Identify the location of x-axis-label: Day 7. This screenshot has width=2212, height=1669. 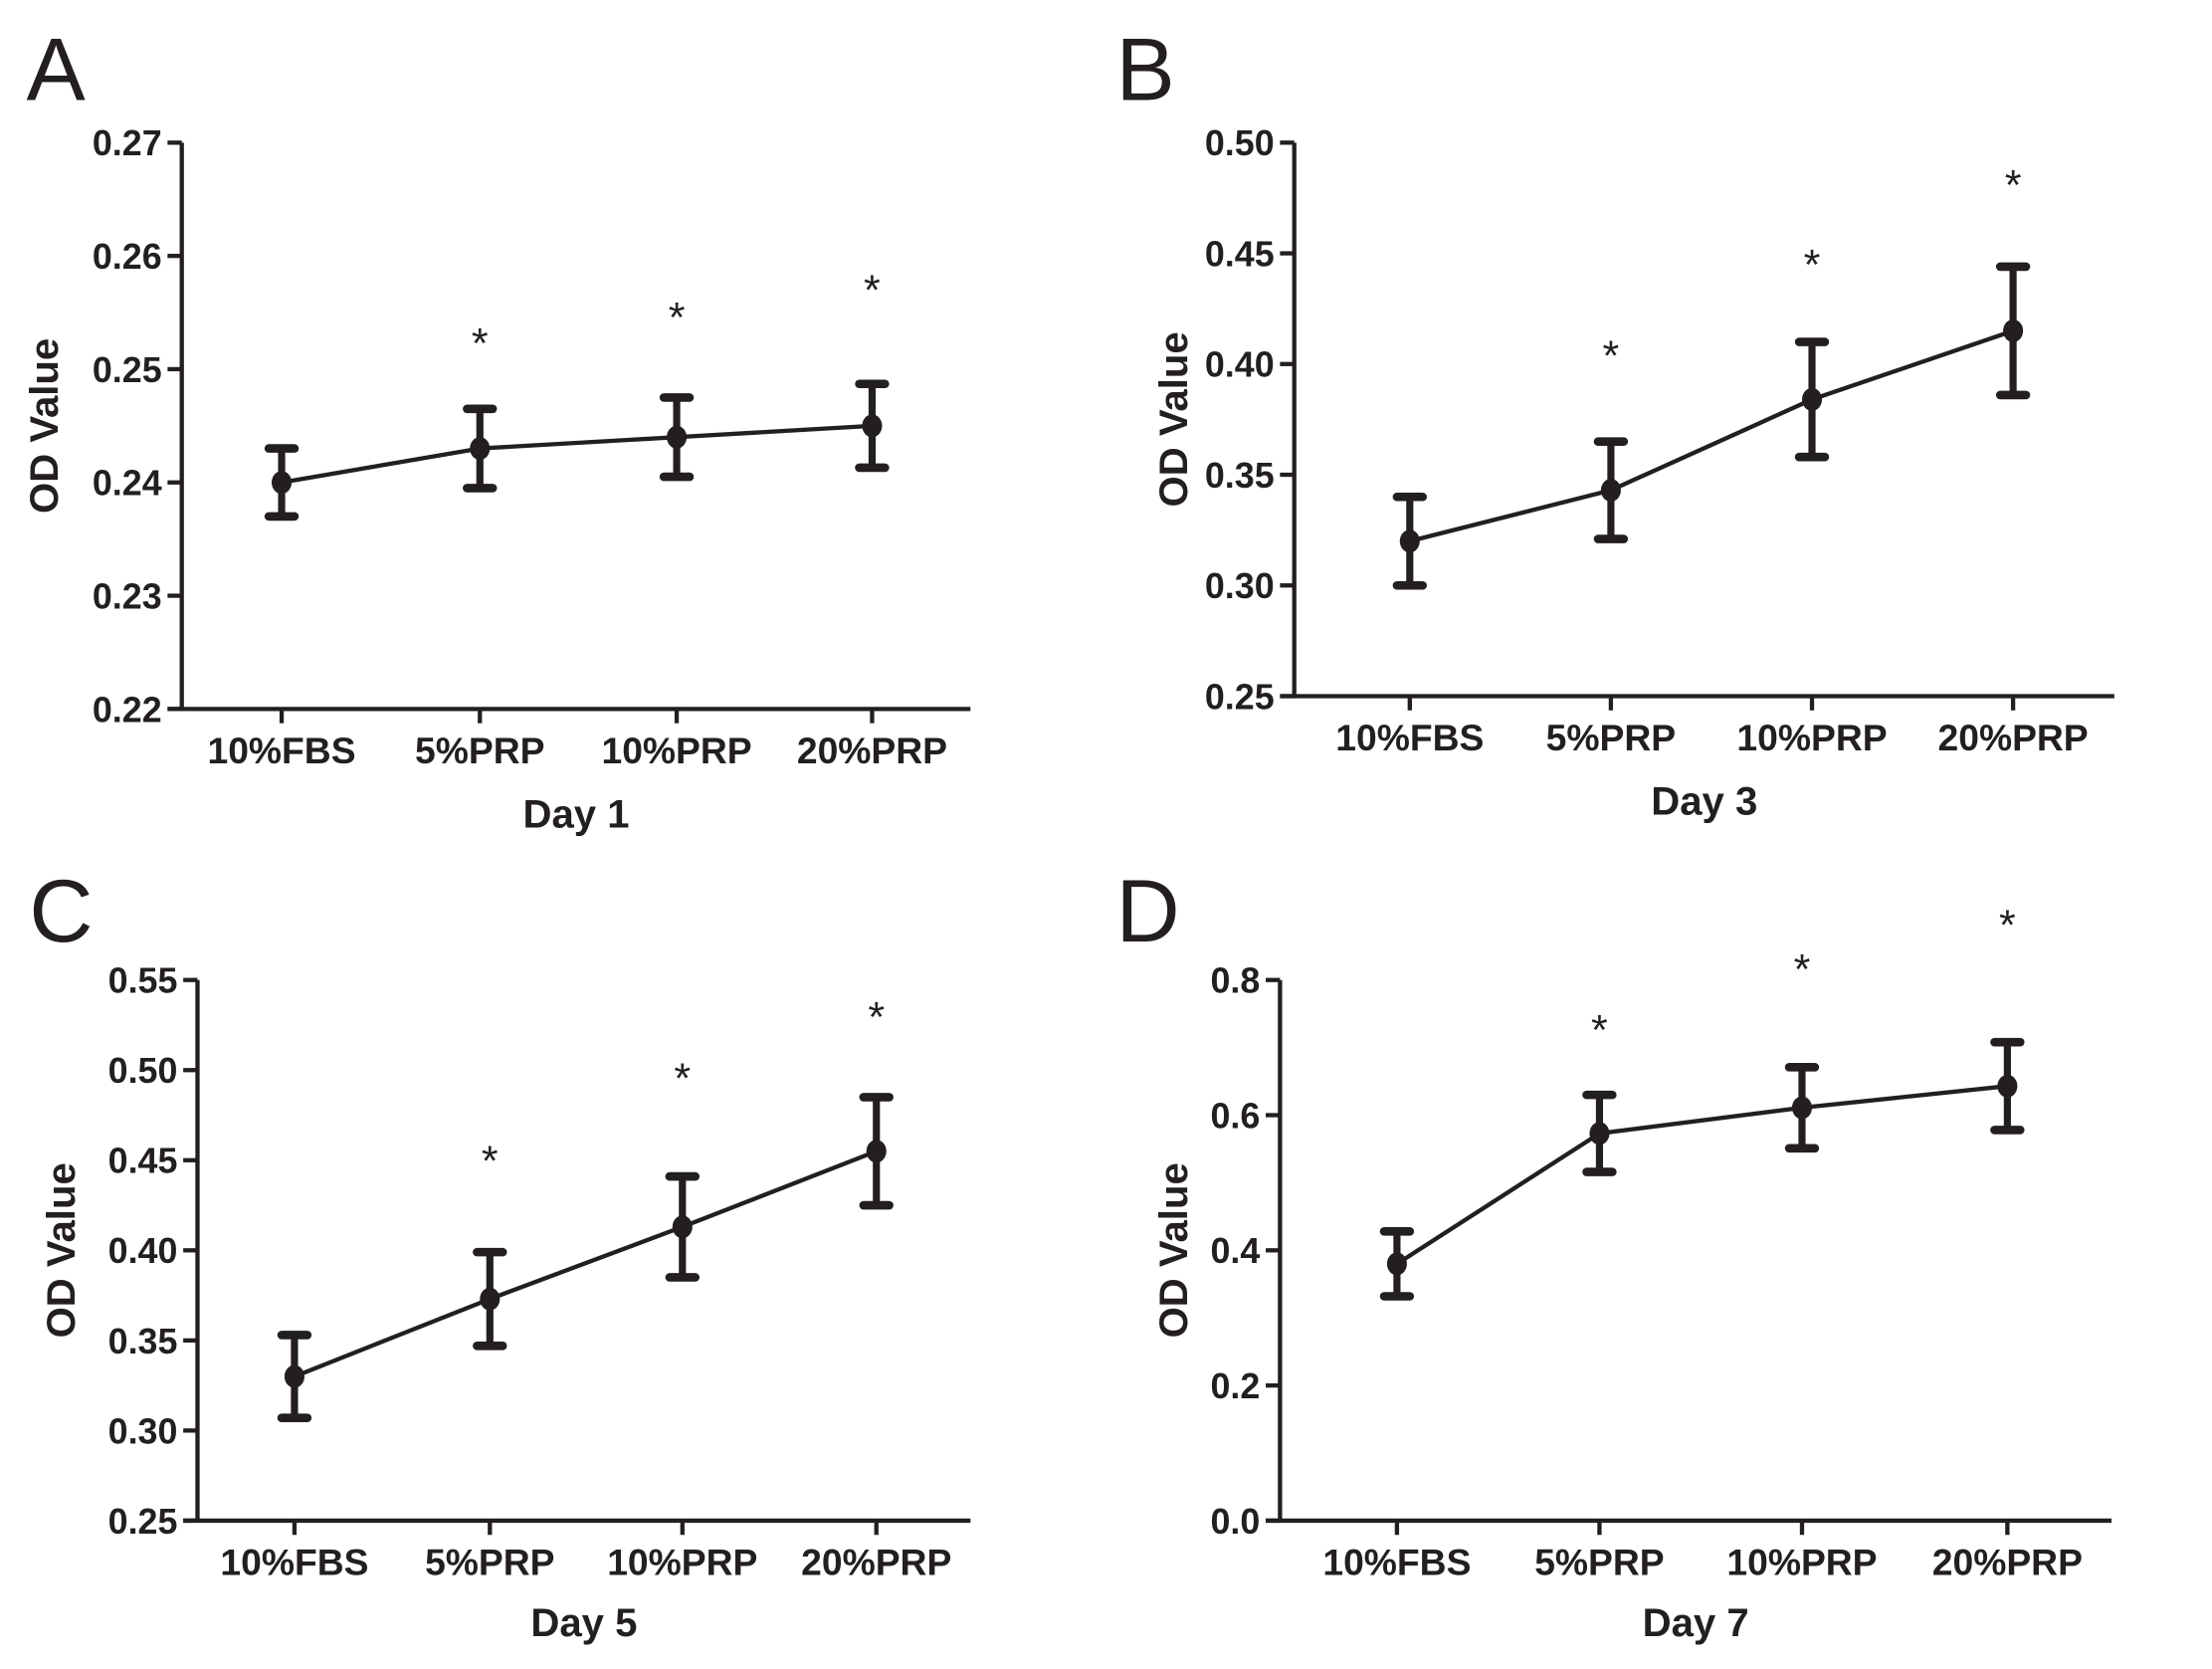
(1696, 1622).